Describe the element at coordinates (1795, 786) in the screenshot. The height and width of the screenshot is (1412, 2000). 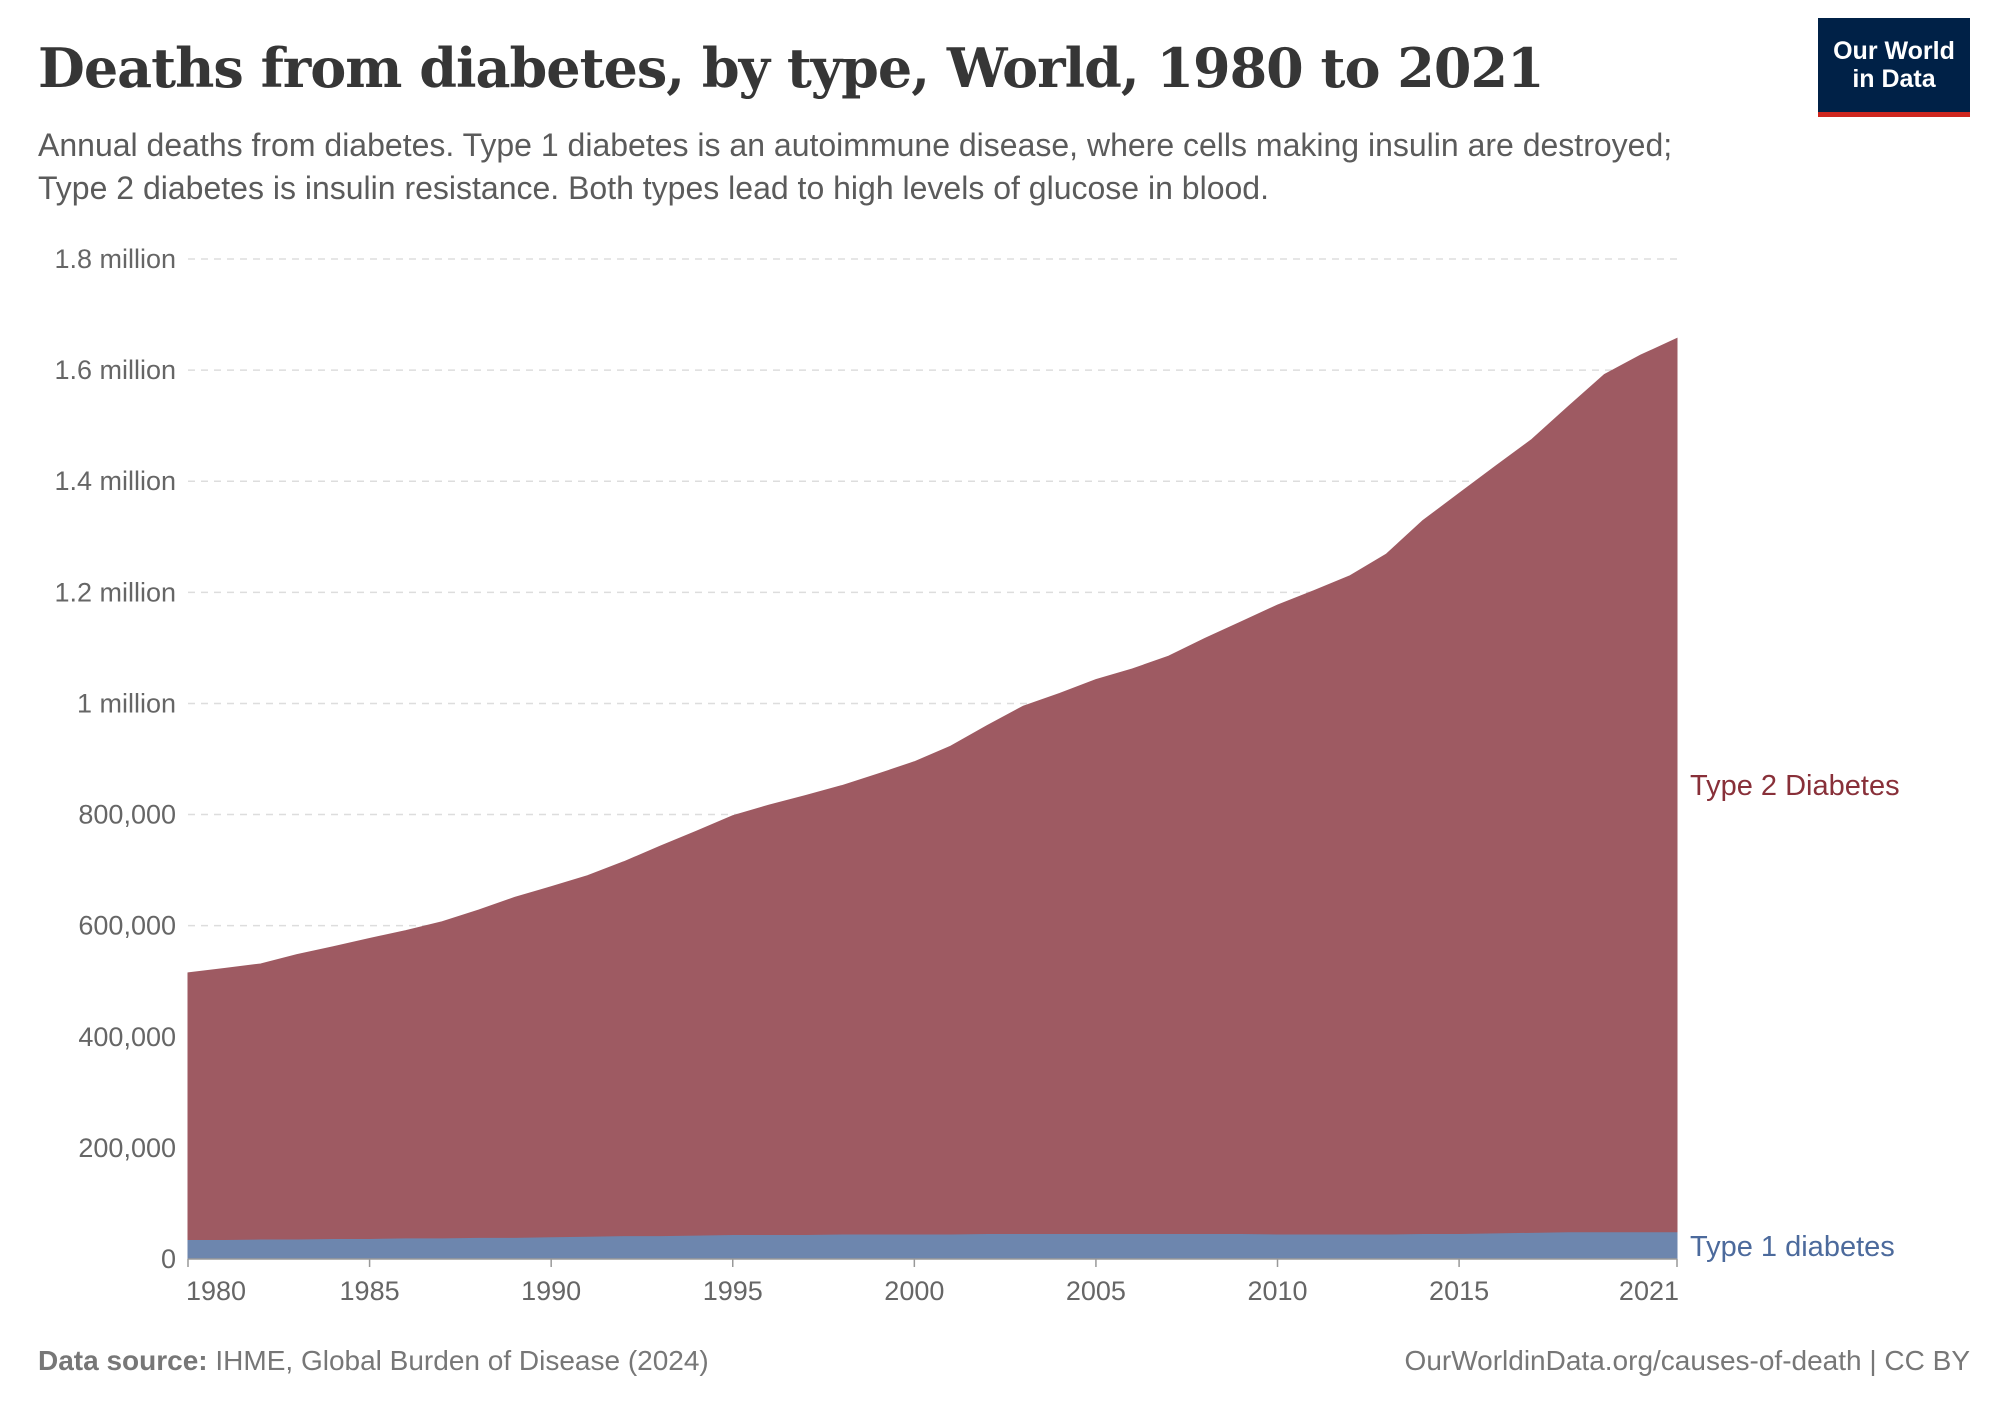
I see `series-label: Type 2 Diabetes` at that location.